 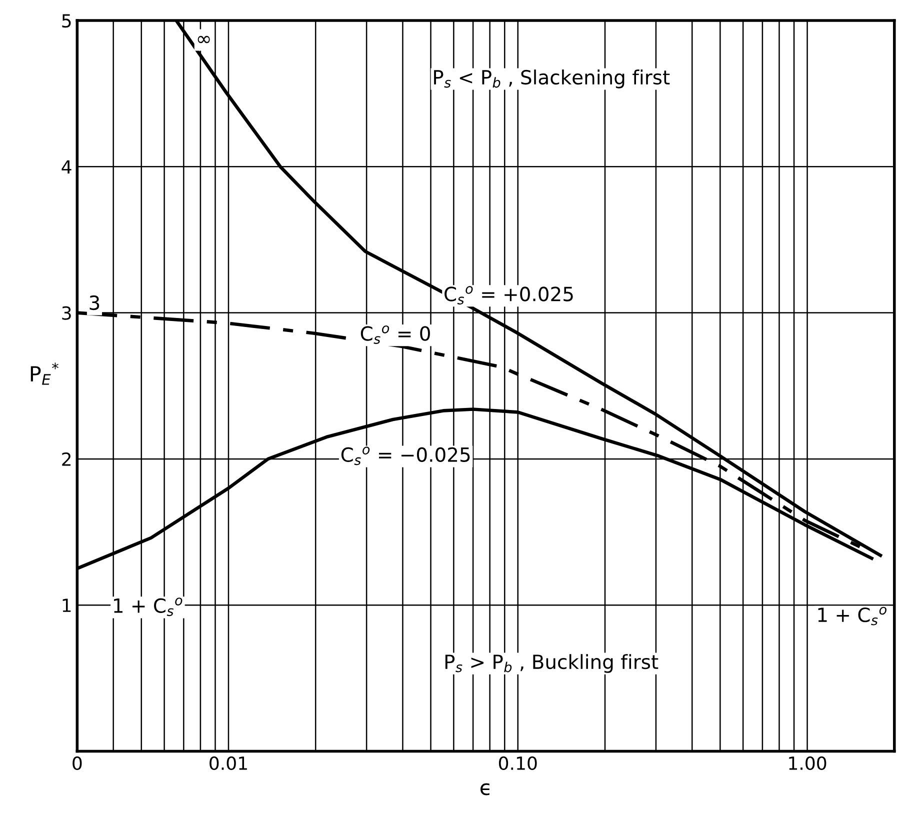 What do you see at coordinates (807, 763) in the screenshot?
I see `x-tick-label: 1.00` at bounding box center [807, 763].